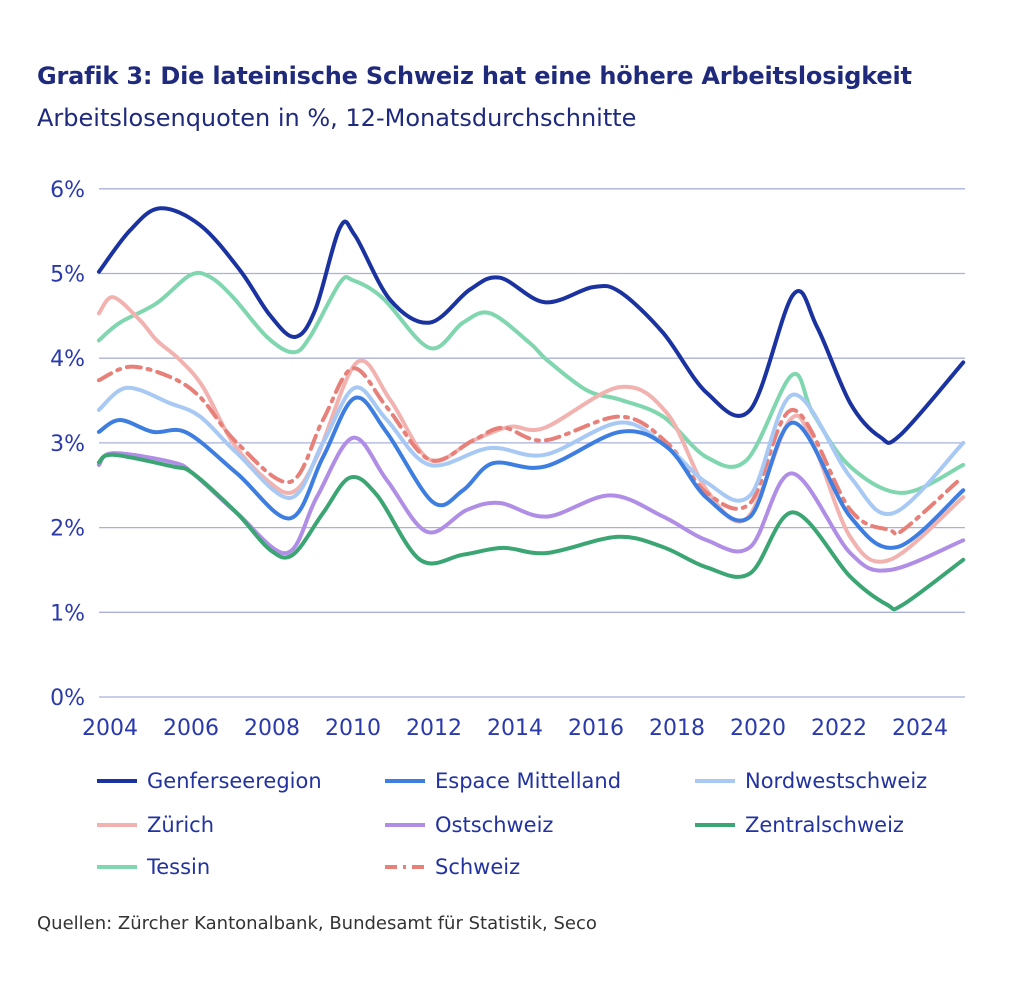 Image resolution: width=1024 pixels, height=988 pixels. I want to click on legend-label: Nordwestschweiz, so click(836, 781).